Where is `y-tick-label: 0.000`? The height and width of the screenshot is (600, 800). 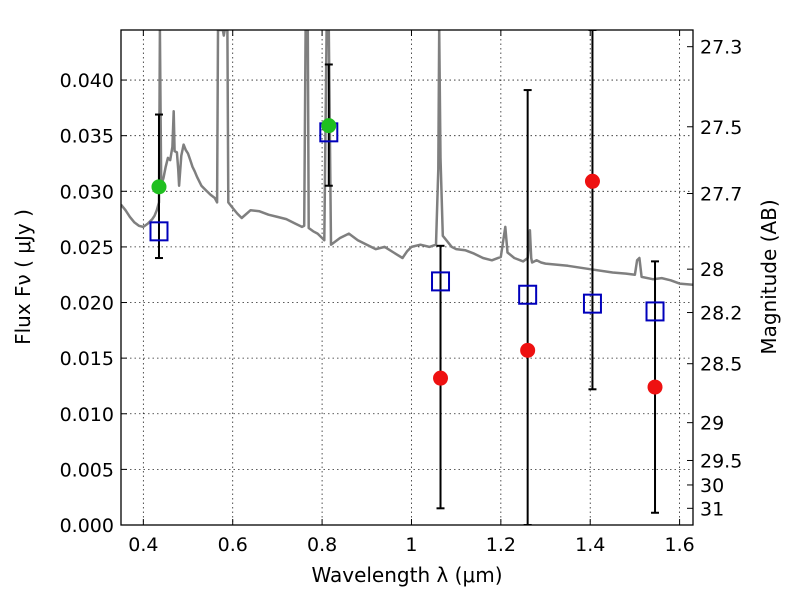
y-tick-label: 0.000 is located at coordinates (87, 526).